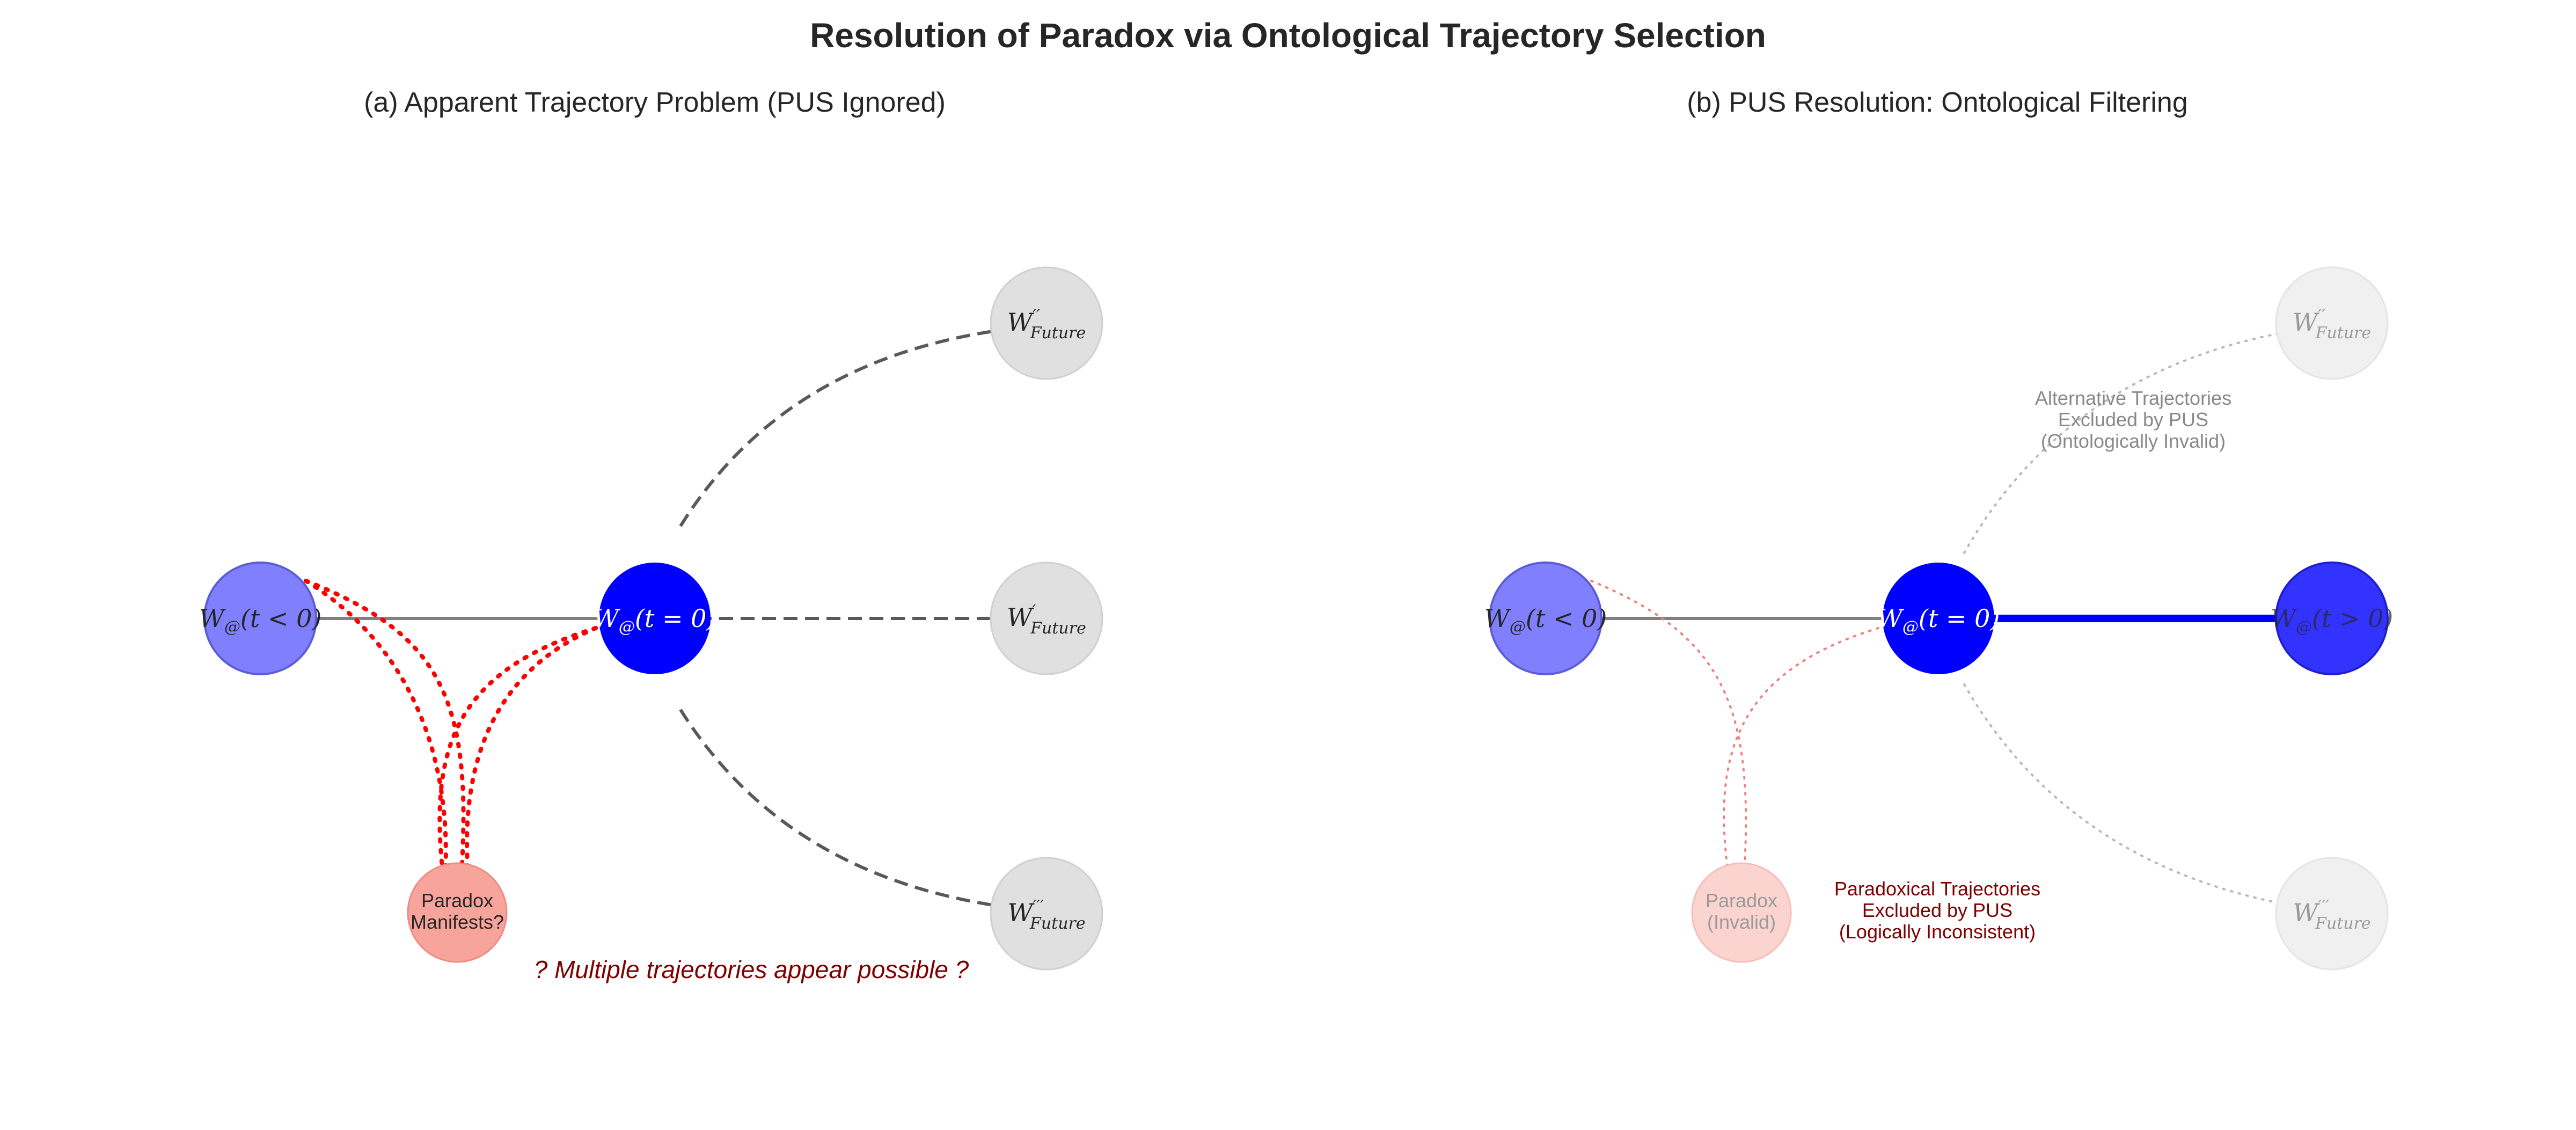 The height and width of the screenshot is (1130, 2576). What do you see at coordinates (1937, 889) in the screenshot?
I see `svg-text: Paradoxical Trajectories` at bounding box center [1937, 889].